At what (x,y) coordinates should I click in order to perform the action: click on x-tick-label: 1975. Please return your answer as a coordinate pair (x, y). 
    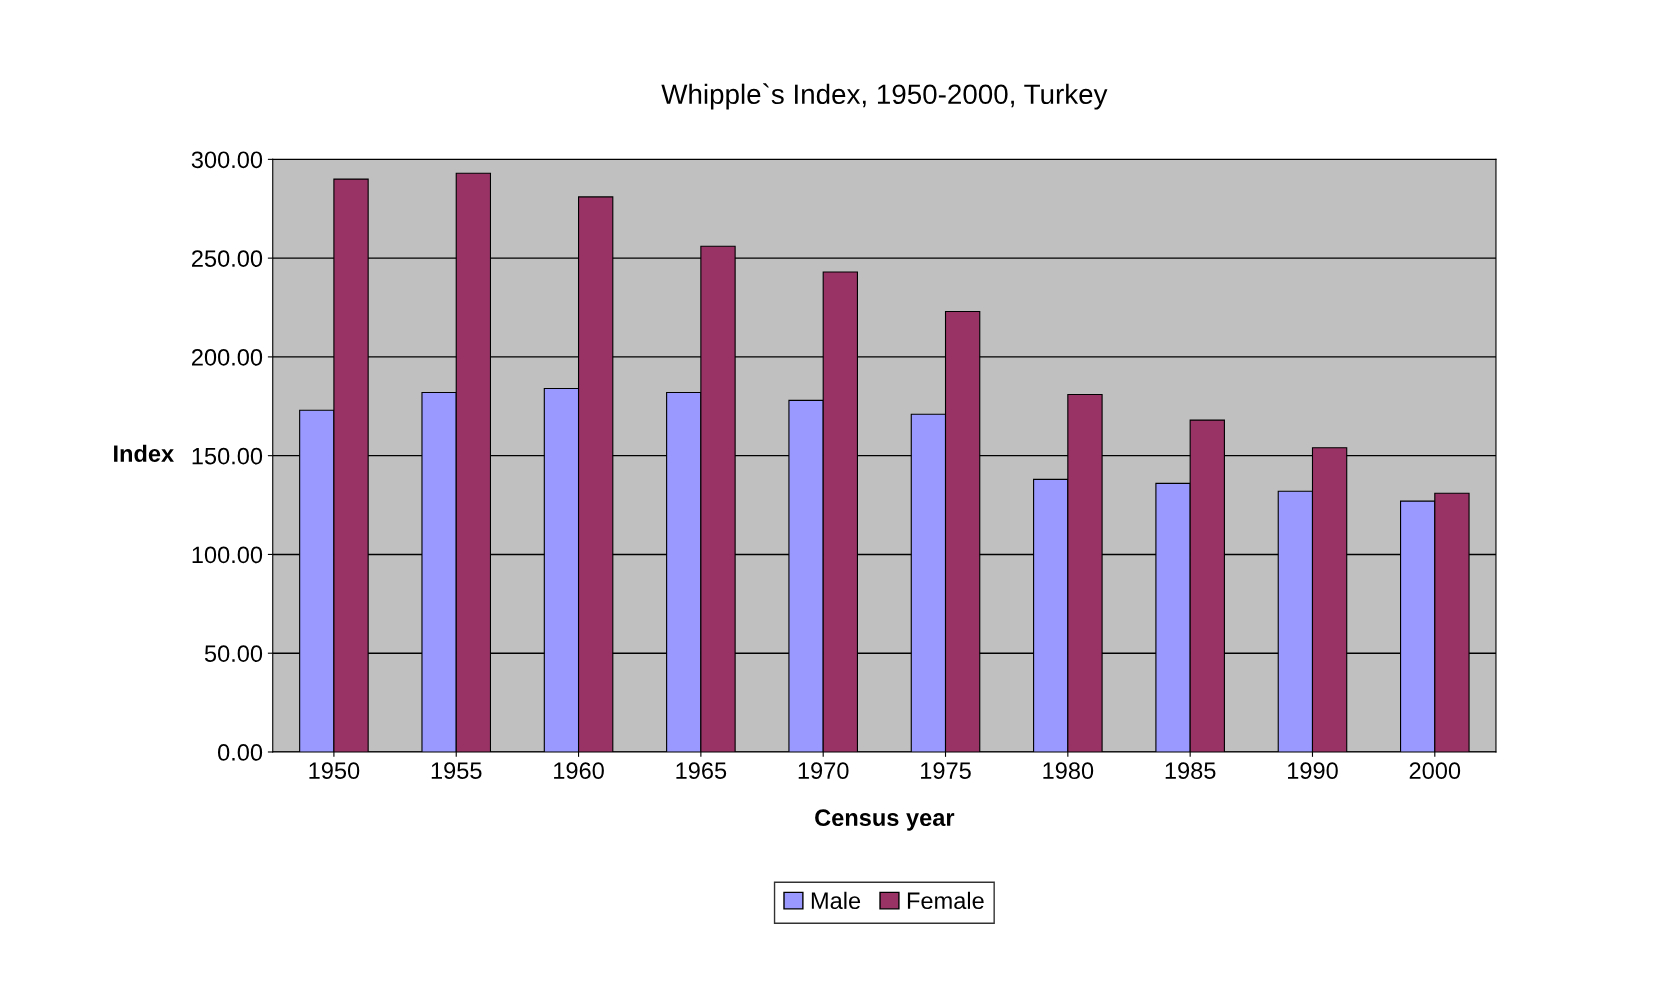
    Looking at the image, I should click on (946, 771).